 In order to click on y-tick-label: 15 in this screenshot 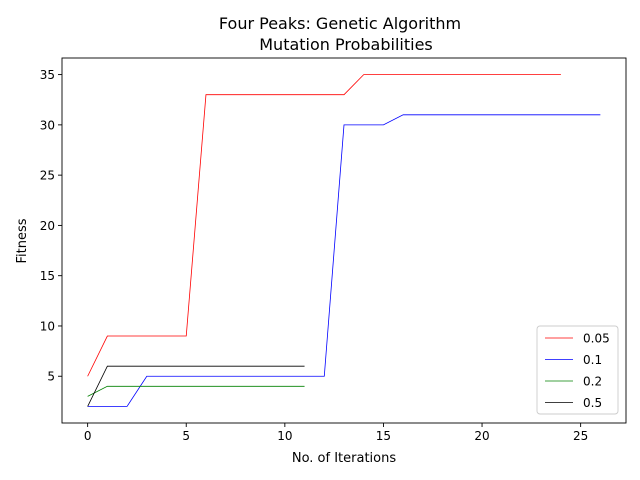, I will do `click(47, 276)`.